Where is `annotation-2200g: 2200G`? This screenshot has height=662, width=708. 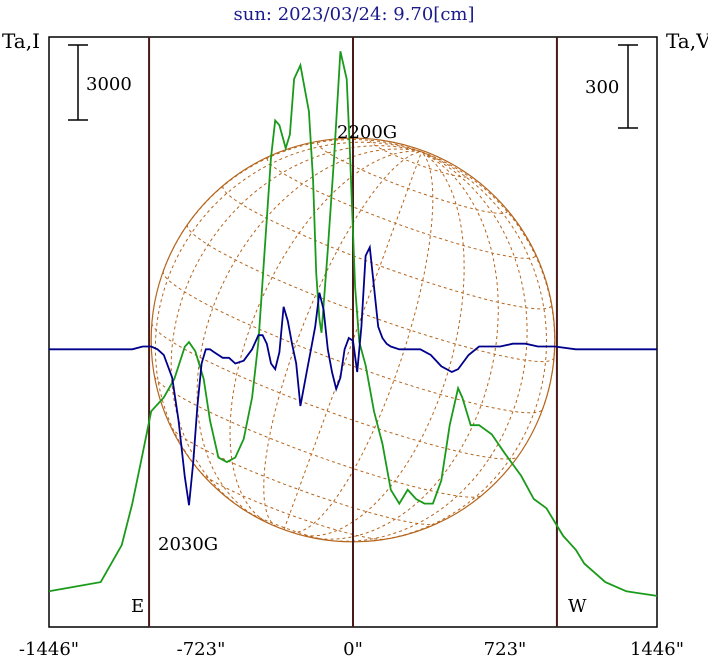 annotation-2200g: 2200G is located at coordinates (367, 132).